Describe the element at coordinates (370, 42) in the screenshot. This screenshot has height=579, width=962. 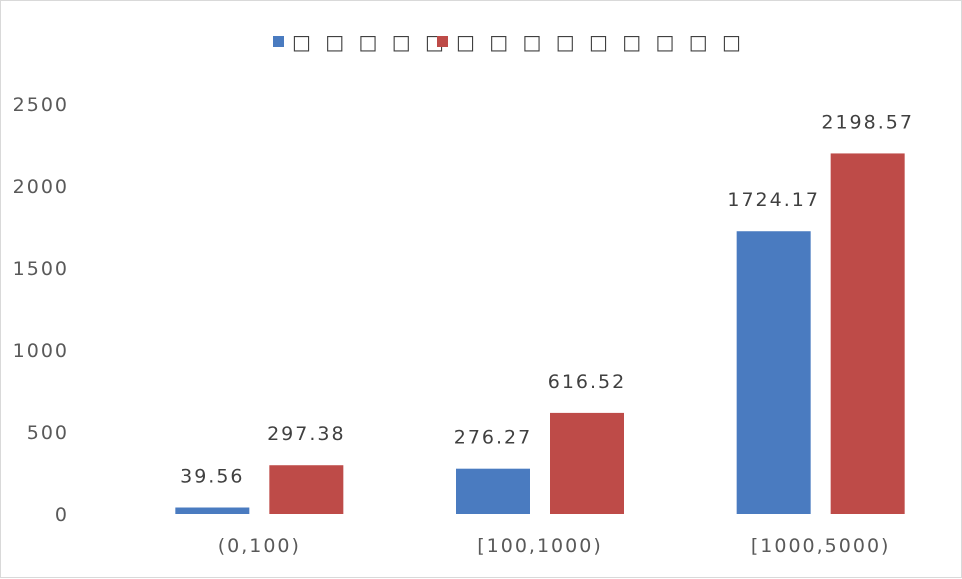
I see `legend-label: □ □ □ □ □` at that location.